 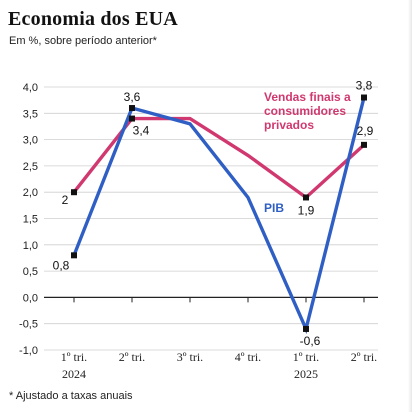 What do you see at coordinates (364, 86) in the screenshot?
I see `pib-data-label: 3,8` at bounding box center [364, 86].